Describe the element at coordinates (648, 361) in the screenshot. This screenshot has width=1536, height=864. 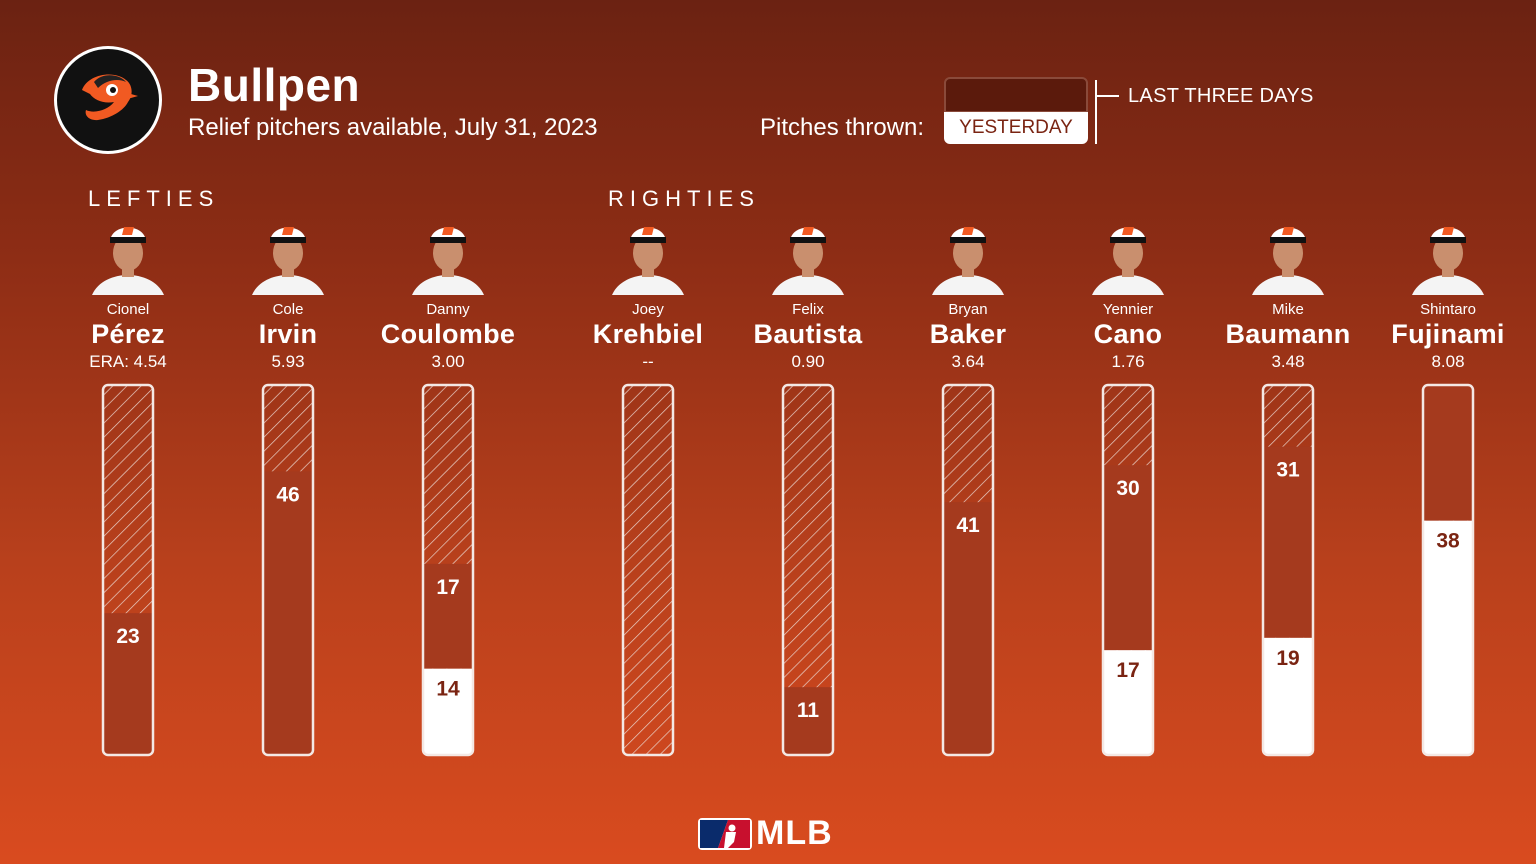
I see `player-era: --` at that location.